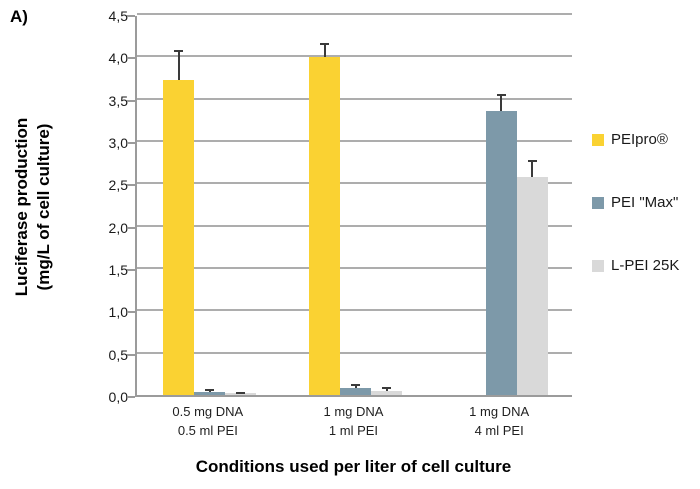 This screenshot has width=700, height=489. Describe the element at coordinates (118, 100) in the screenshot. I see `y-tick-label: 3,5` at that location.